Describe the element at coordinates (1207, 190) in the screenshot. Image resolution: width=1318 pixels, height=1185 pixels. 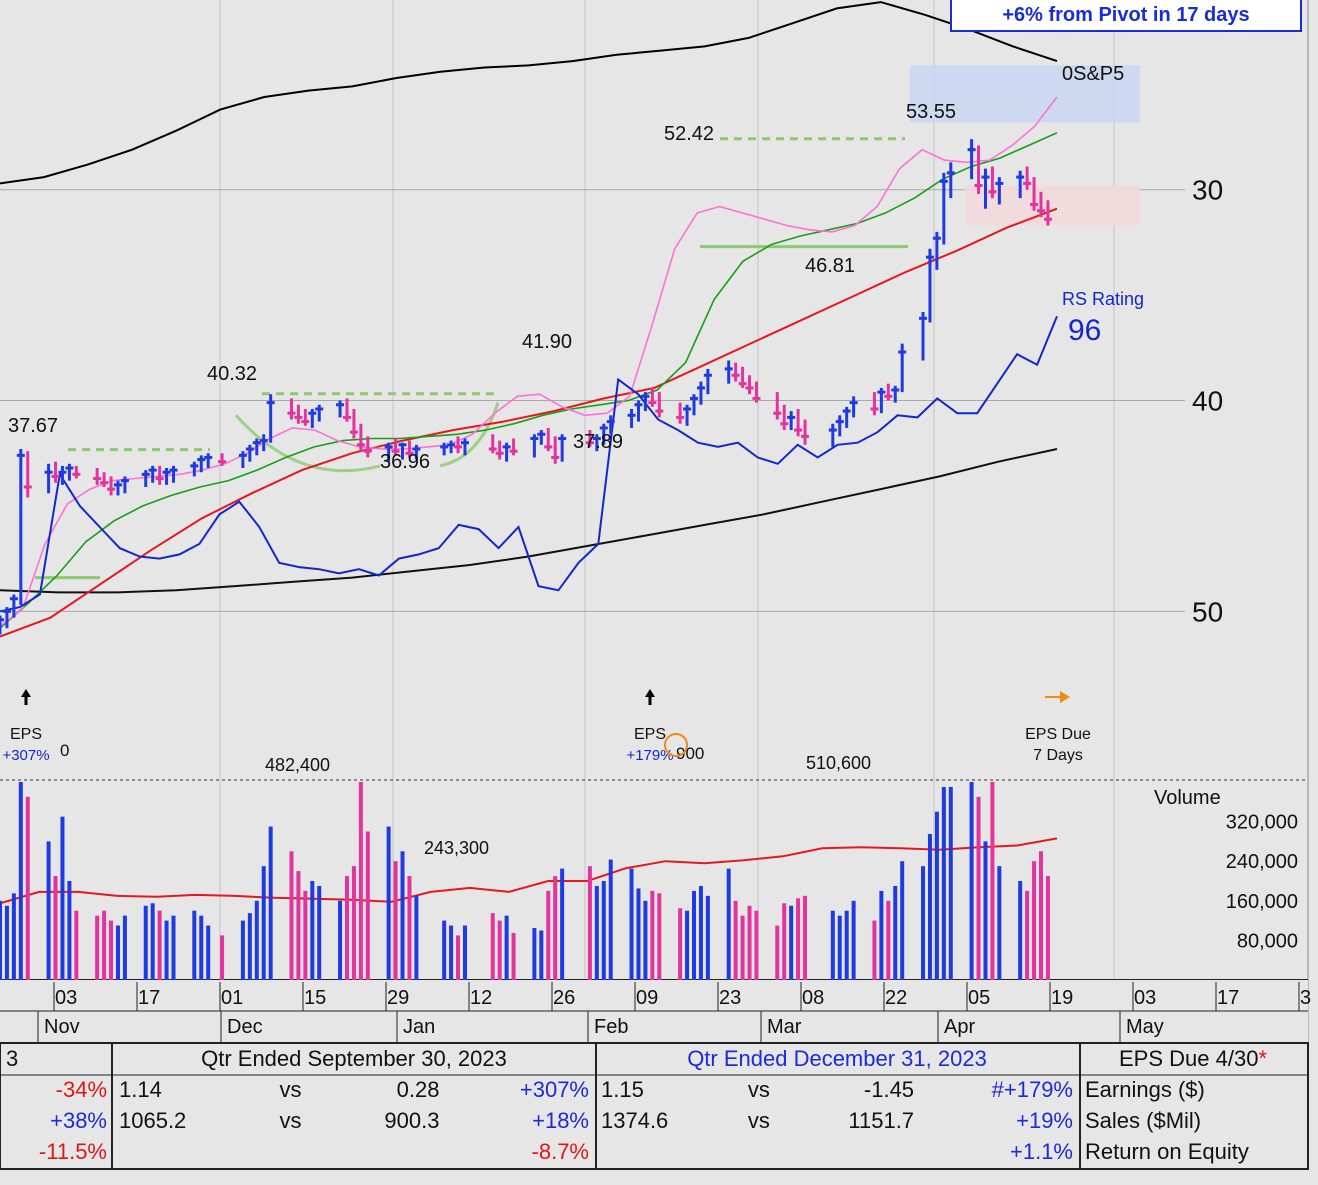
I see `price-tick-label: 30` at that location.